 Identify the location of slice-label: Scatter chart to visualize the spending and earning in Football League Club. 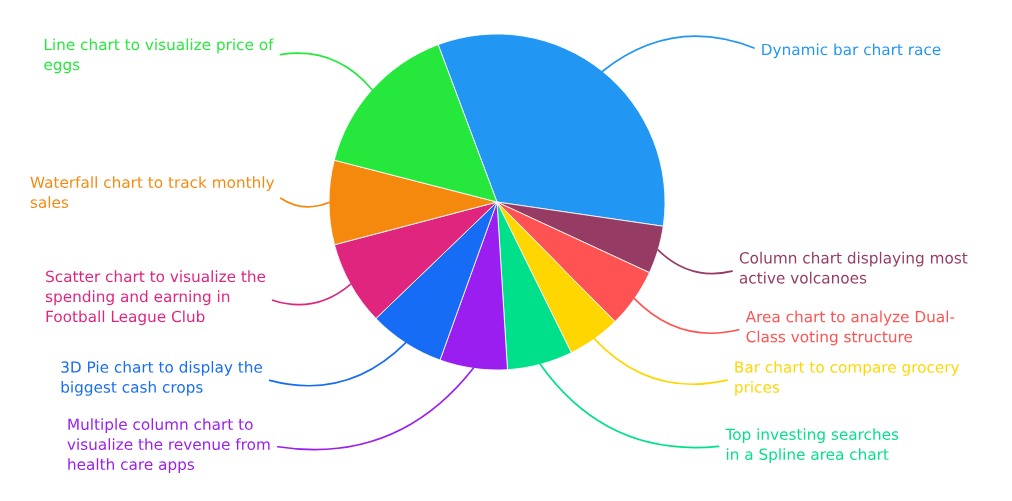
(155, 298).